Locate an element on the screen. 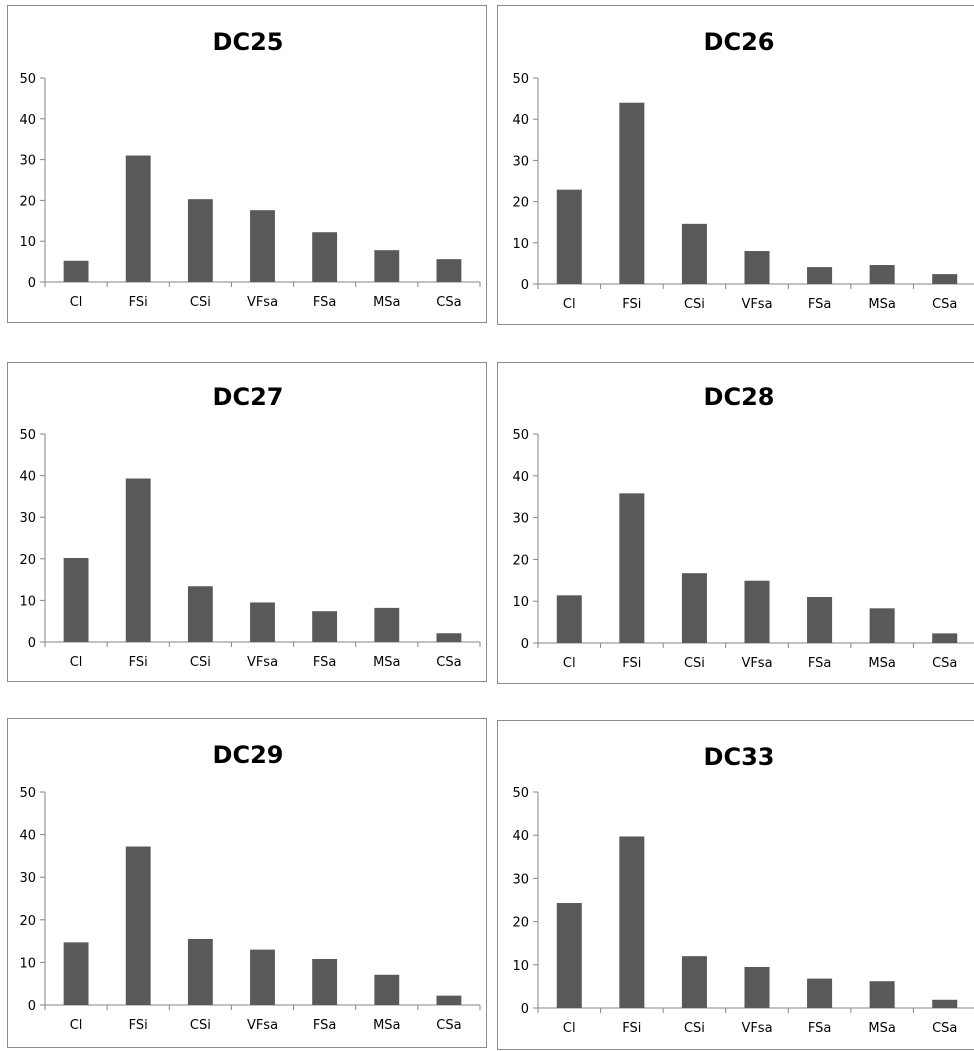  chart-panel-dc26: DC26 0 10 20 30 40 50 Cl FSi CSi VFsa FSa MSa CSa is located at coordinates (735, 165).